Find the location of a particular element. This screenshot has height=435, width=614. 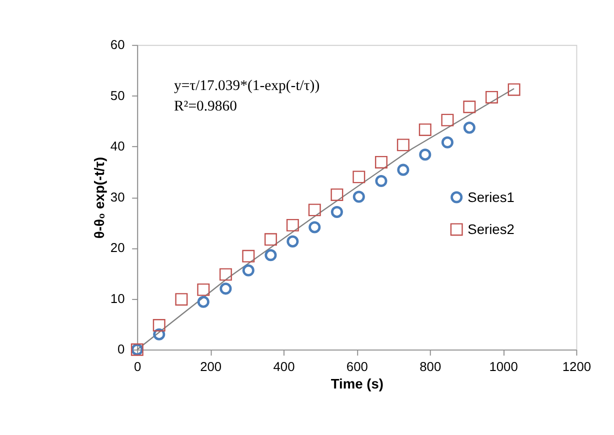

x-tick-label: 1000 is located at coordinates (503, 366).